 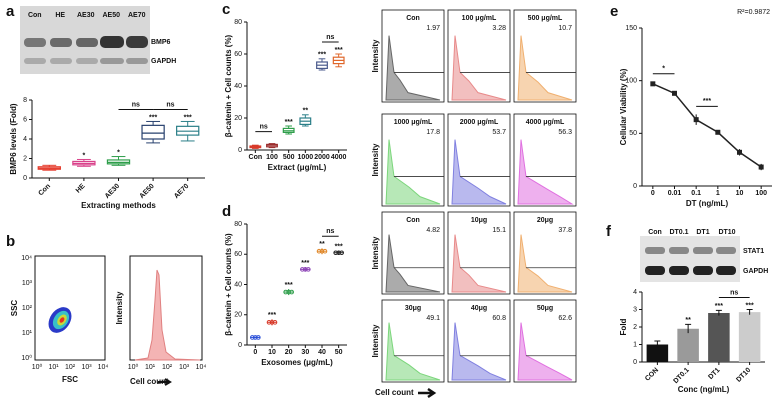 What do you see at coordinates (565, 132) in the screenshot?
I see `flow-value: 56.3` at bounding box center [565, 132].